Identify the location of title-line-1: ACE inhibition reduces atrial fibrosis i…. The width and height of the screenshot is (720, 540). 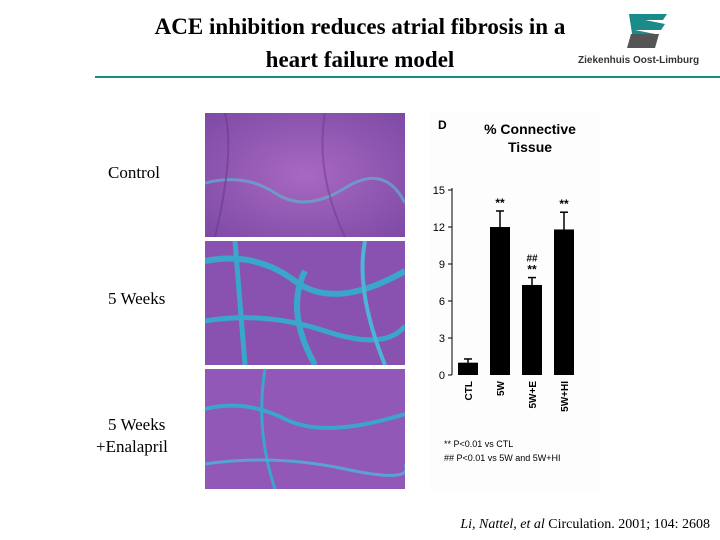
(360, 26).